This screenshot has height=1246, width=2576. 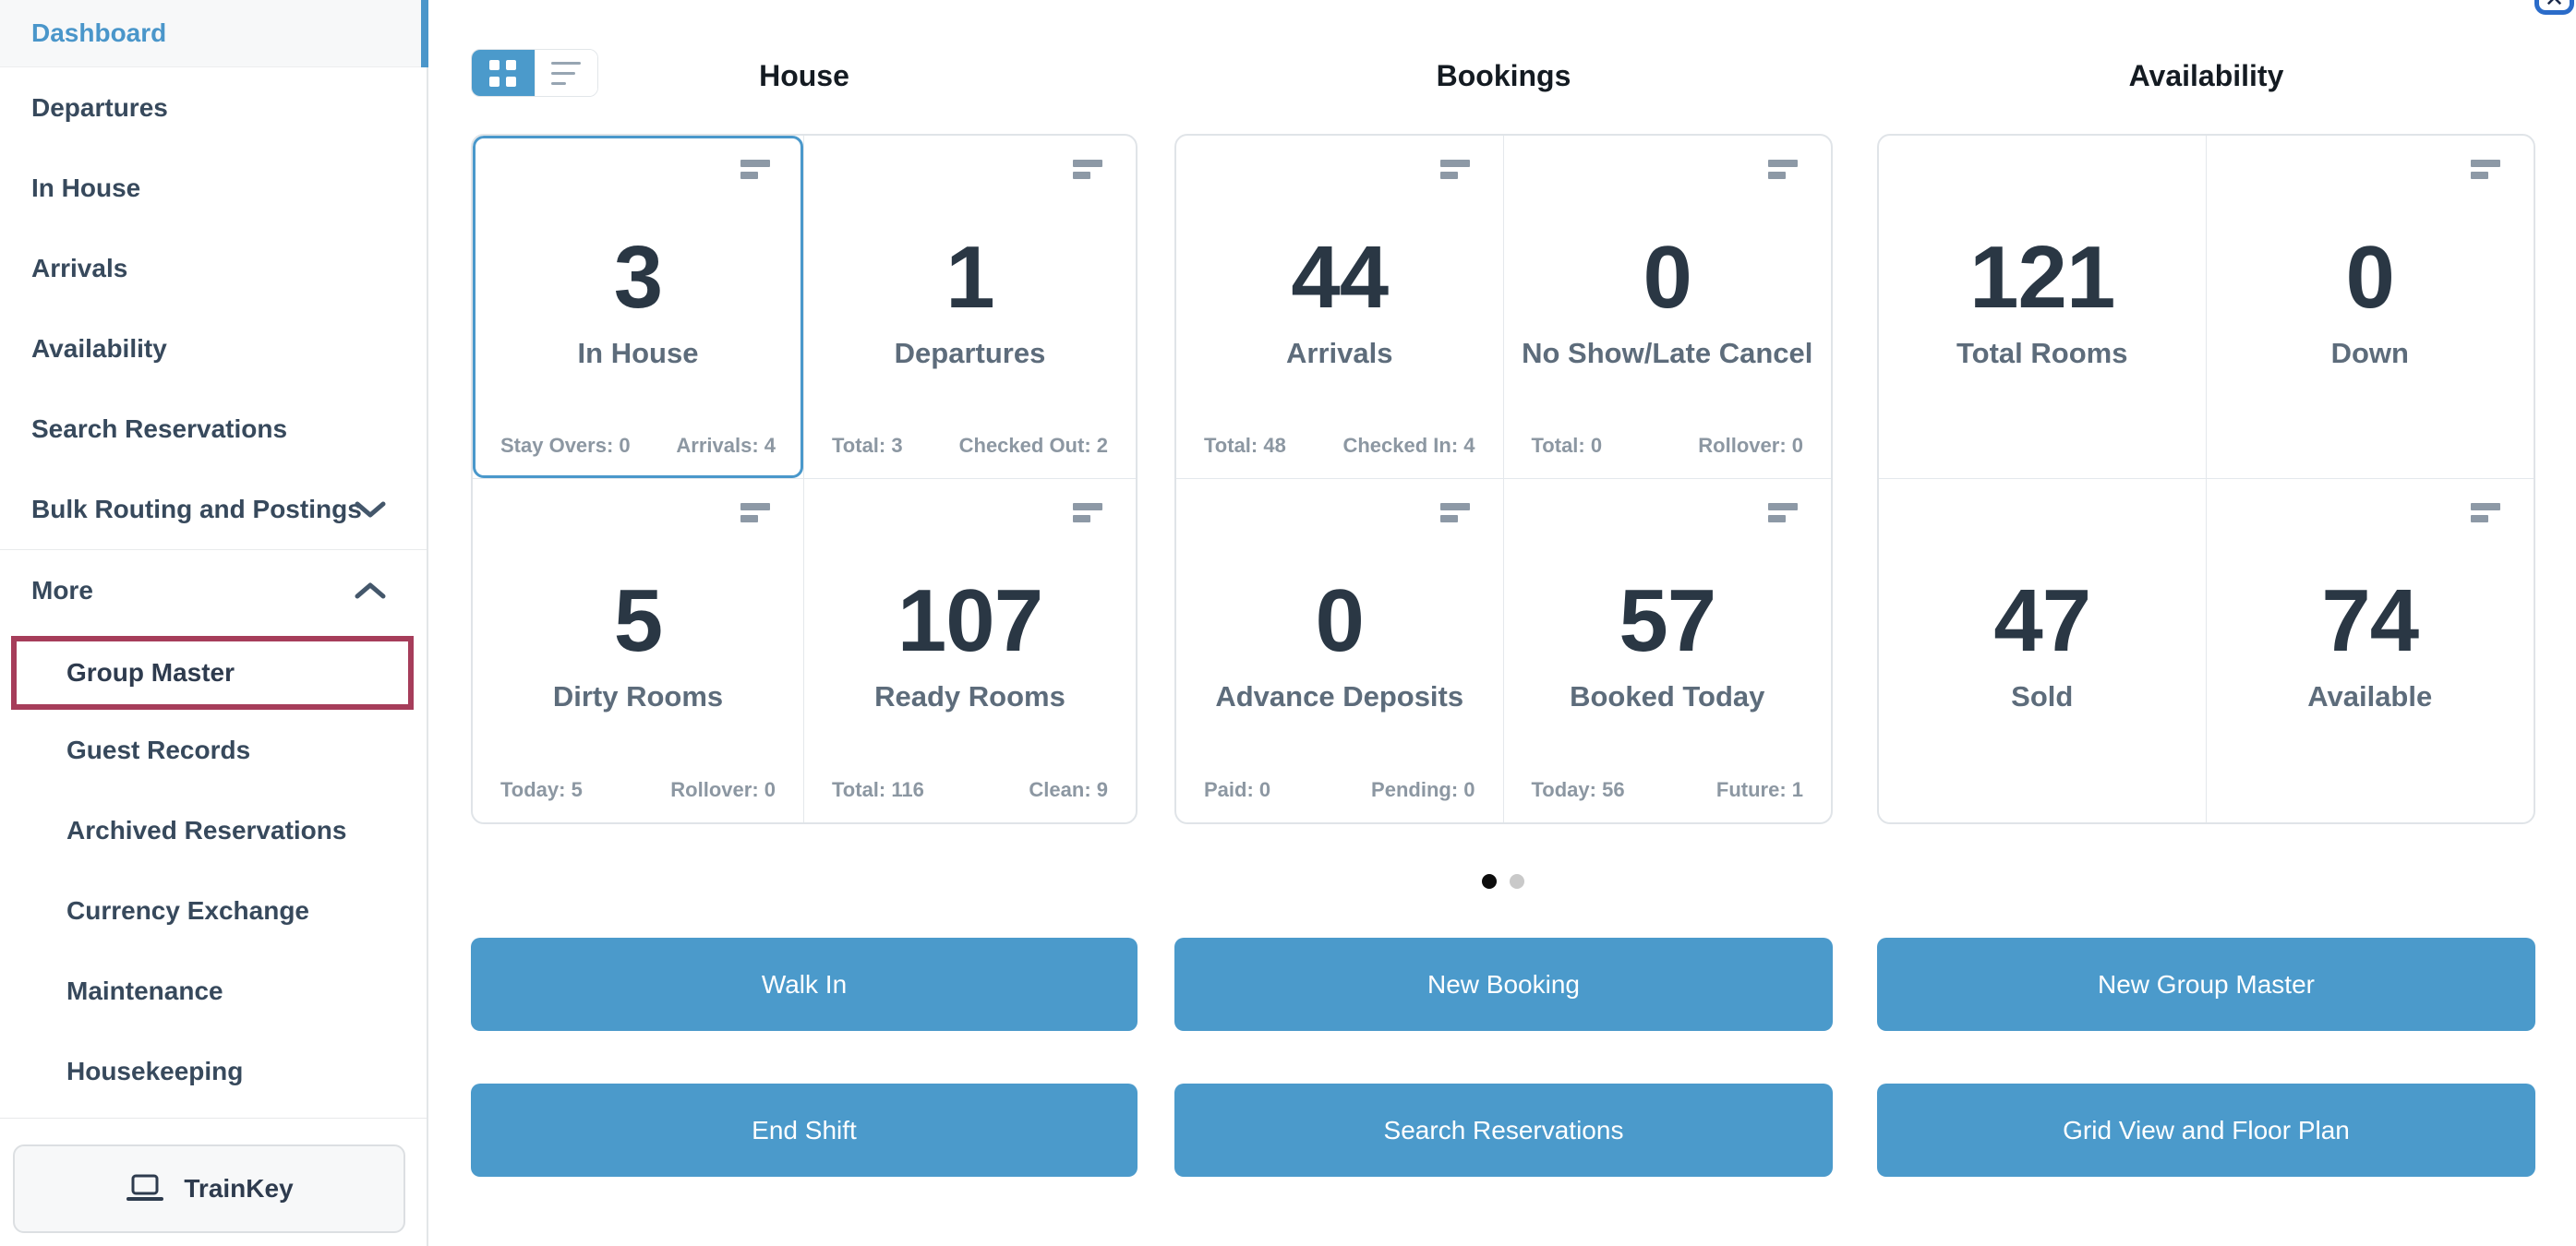 What do you see at coordinates (1408, 445) in the screenshot?
I see `card-footer-right: Checked In: 4` at bounding box center [1408, 445].